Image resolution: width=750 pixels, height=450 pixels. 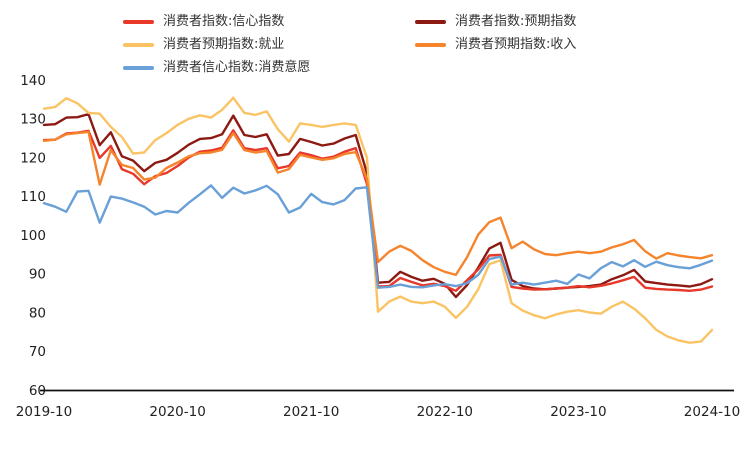 I want to click on legend-label: 消费者预期指数:收入, so click(x=516, y=44).